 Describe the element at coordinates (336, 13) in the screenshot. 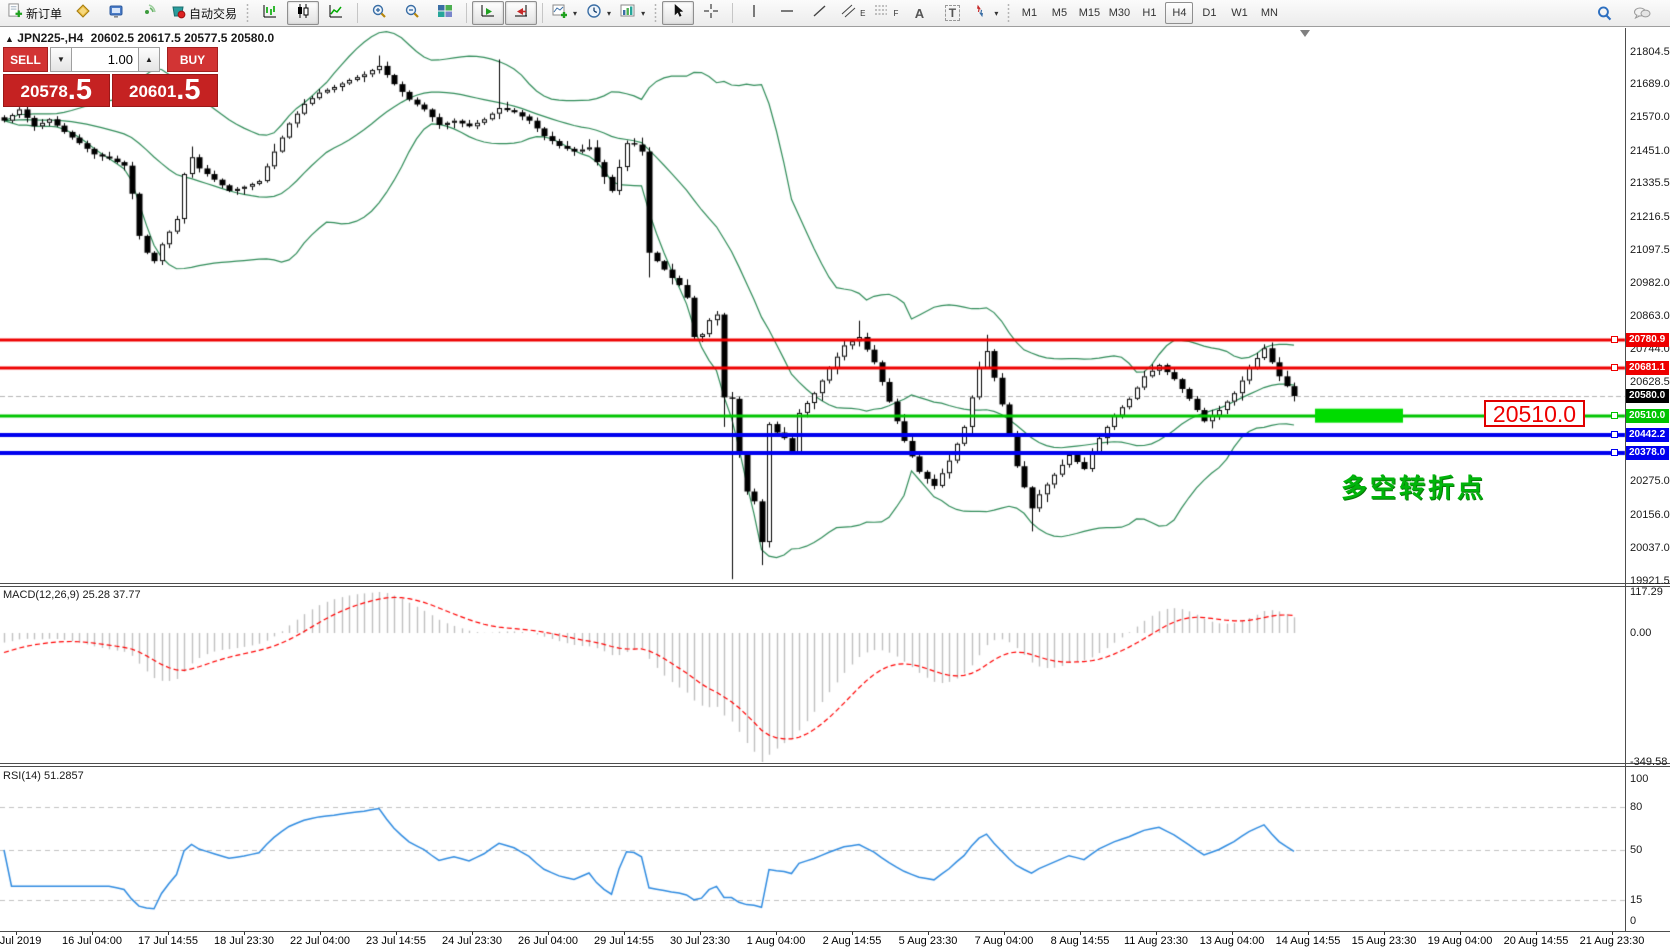

I see `line-chart-button` at that location.